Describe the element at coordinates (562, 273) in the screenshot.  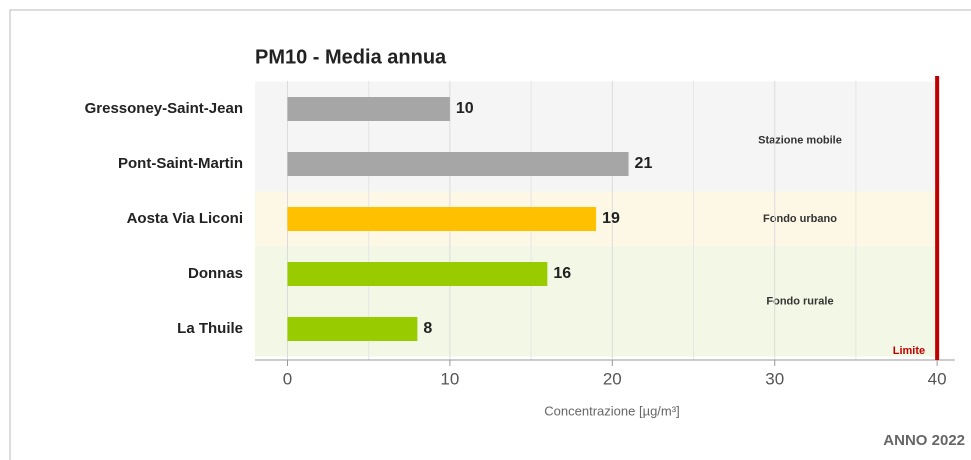
I see `value-label: 16` at that location.